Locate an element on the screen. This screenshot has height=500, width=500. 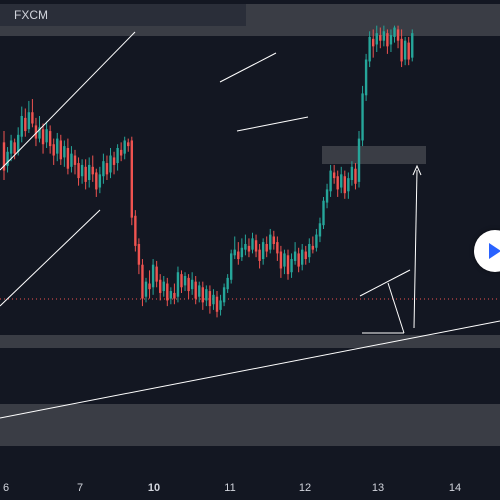
symbol-legend: FXCM is located at coordinates (123, 15).